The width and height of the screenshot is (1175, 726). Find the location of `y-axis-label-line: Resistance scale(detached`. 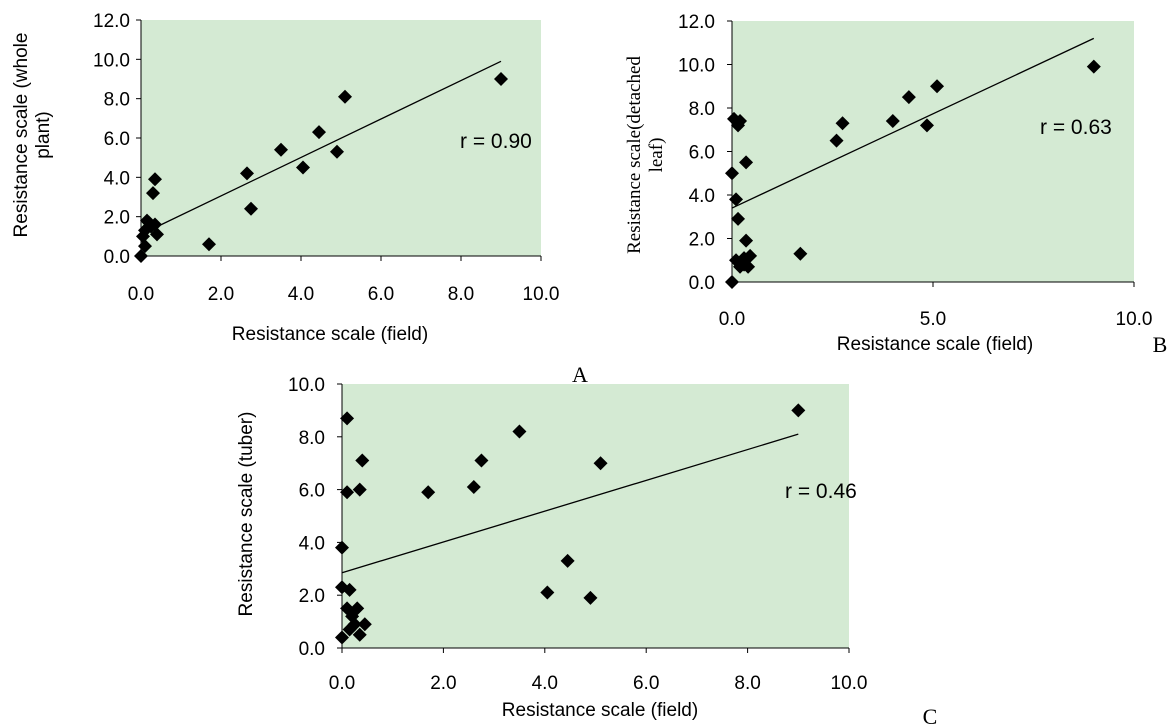

y-axis-label-line: Resistance scale(detached is located at coordinates (634, 155).